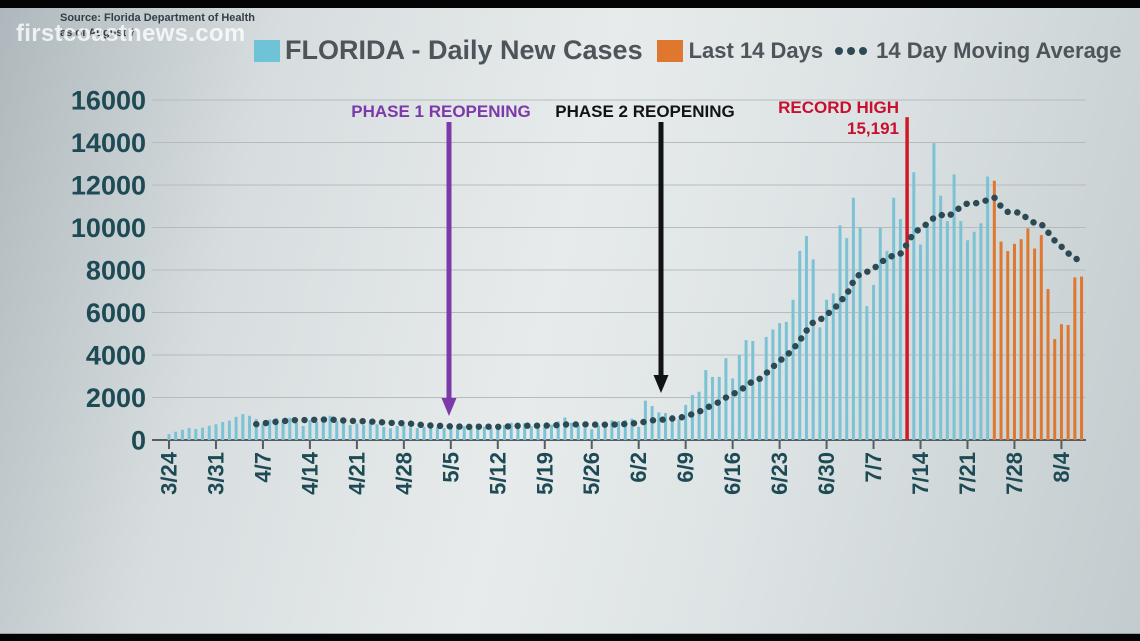 This screenshot has height=641, width=1140. I want to click on y-axis-label: 16000, so click(108, 101).